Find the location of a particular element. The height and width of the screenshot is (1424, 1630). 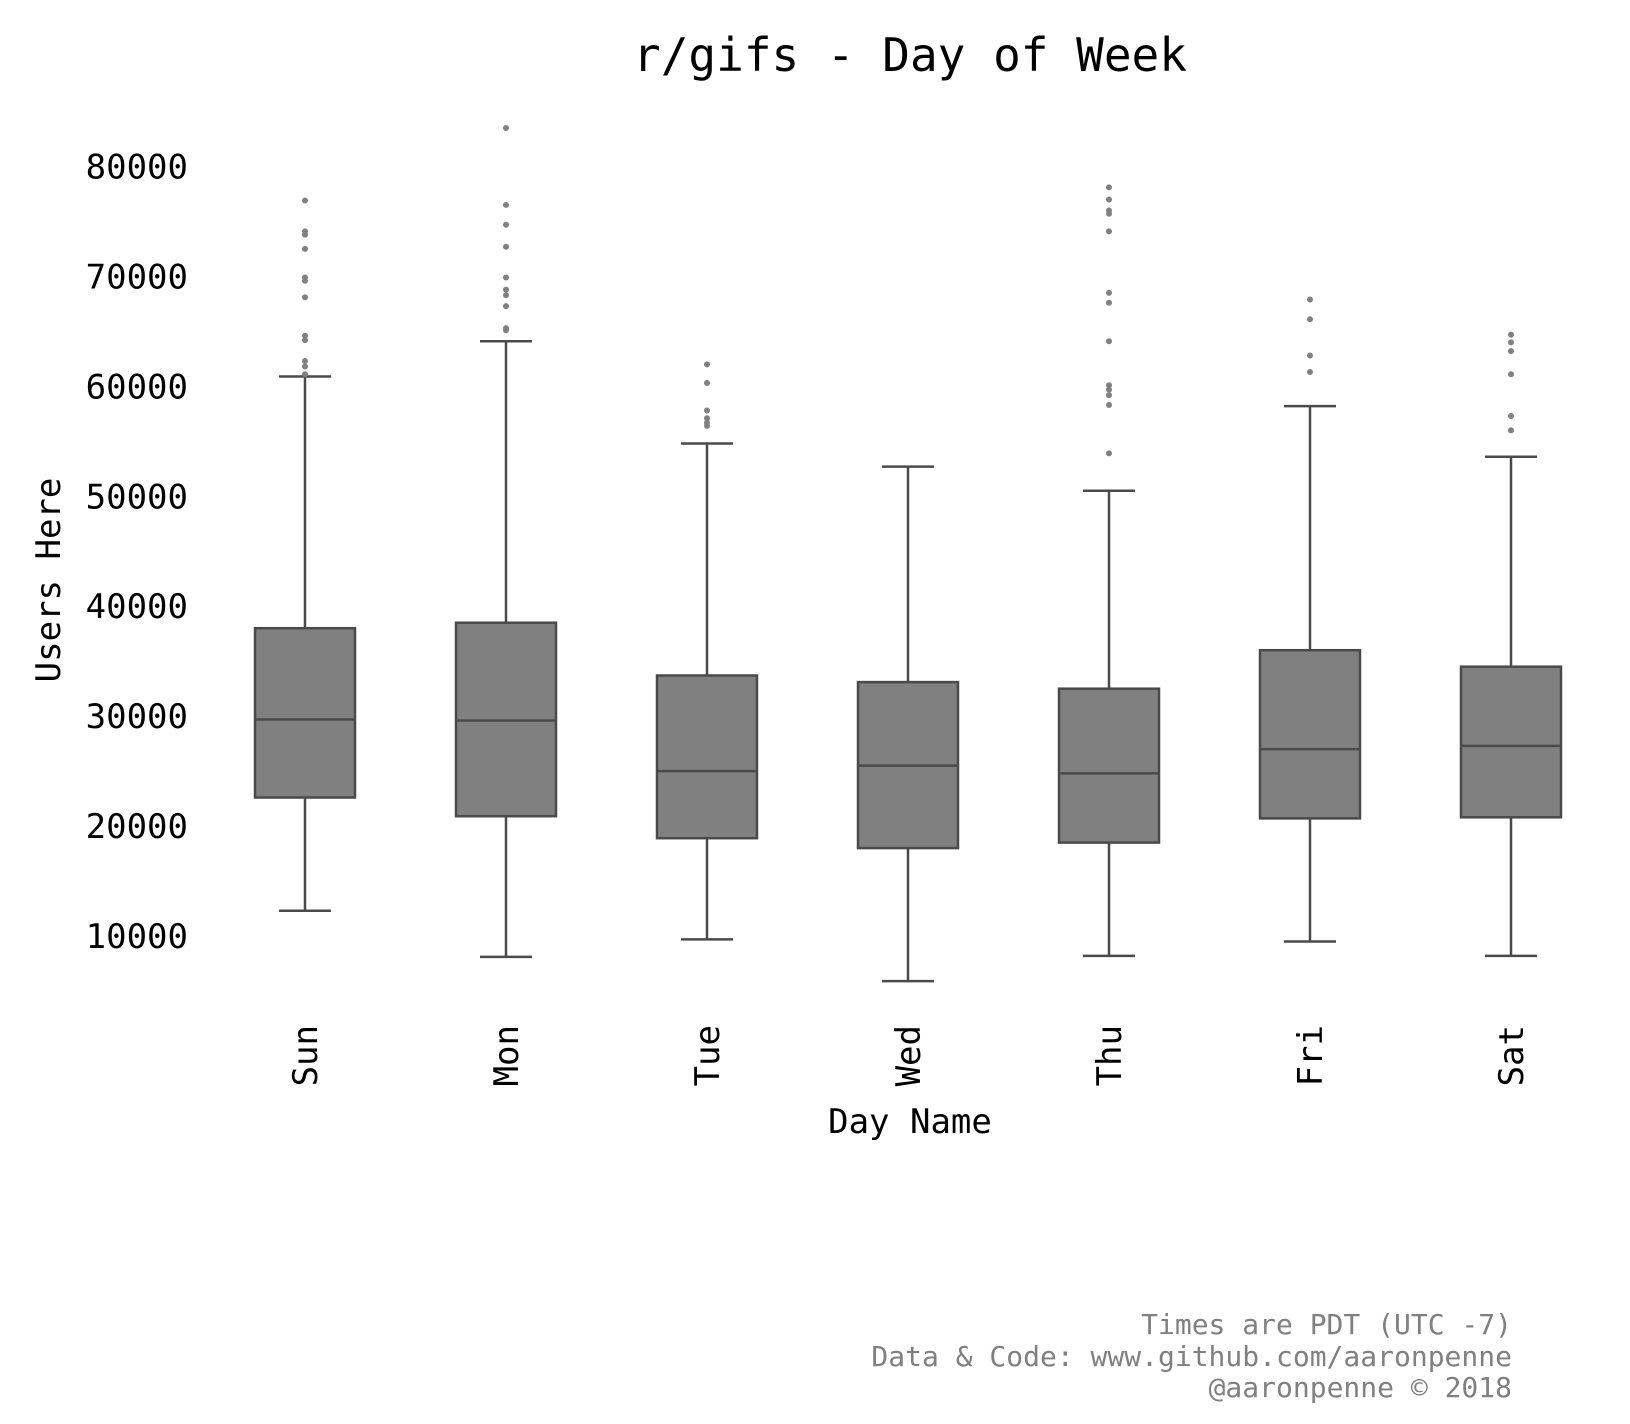

y-tick-label: 30000 is located at coordinates (137, 717).